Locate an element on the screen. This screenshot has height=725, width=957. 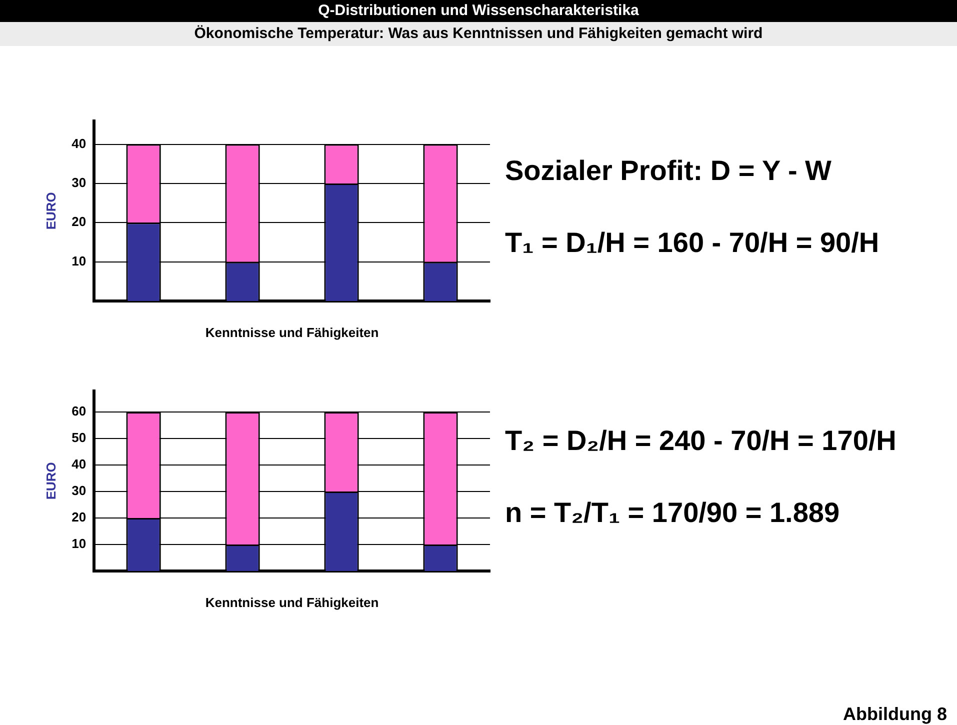
text: Abbildung 8 is located at coordinates (895, 714).